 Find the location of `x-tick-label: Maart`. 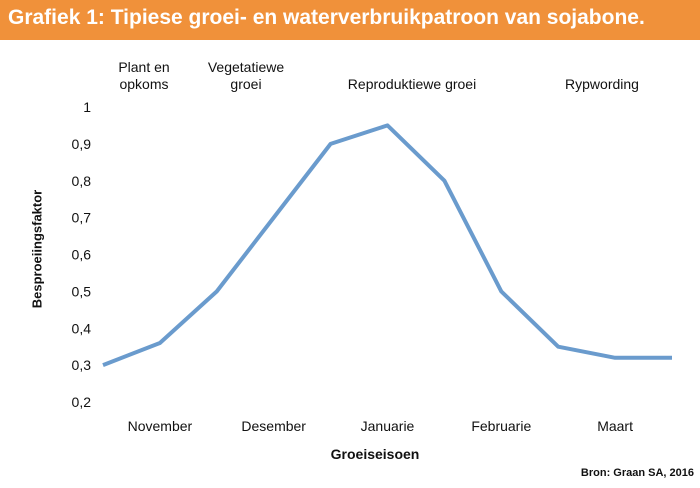

x-tick-label: Maart is located at coordinates (615, 426).